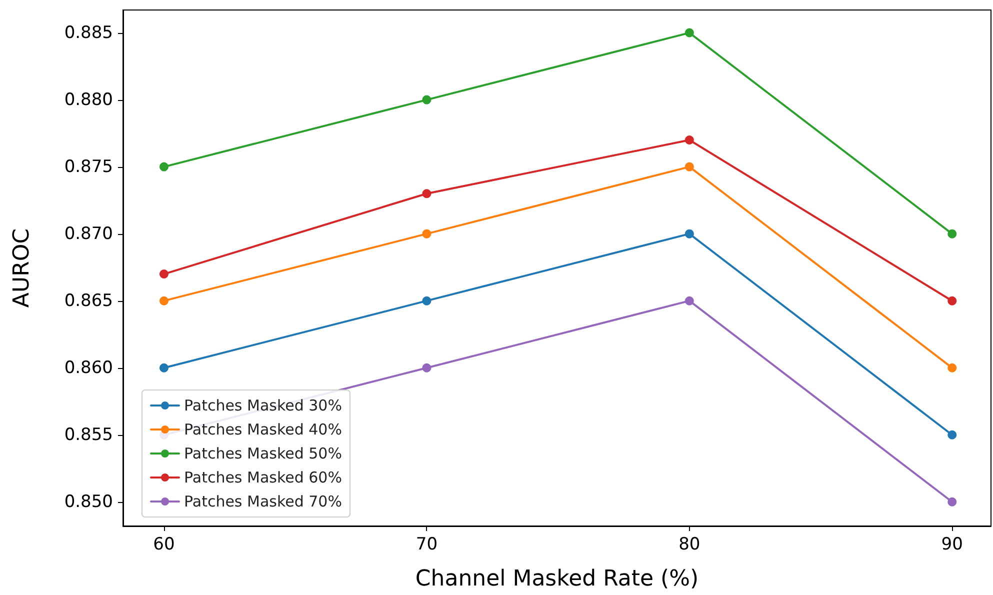  Describe the element at coordinates (689, 544) in the screenshot. I see `x-tick-label: 80` at that location.